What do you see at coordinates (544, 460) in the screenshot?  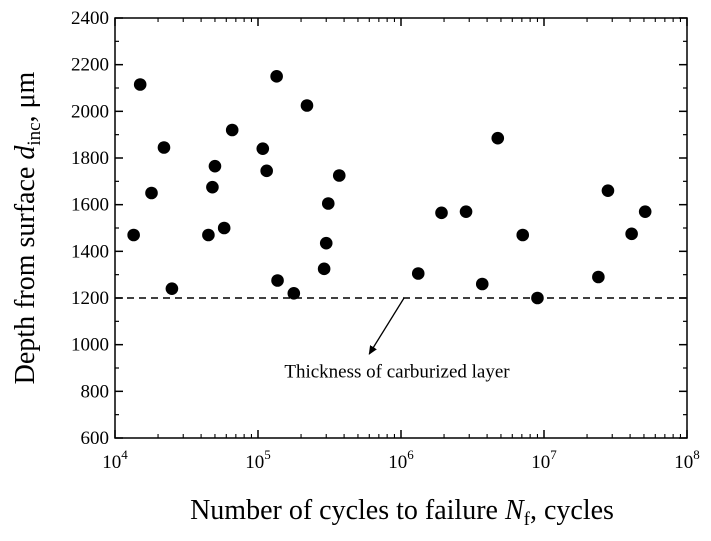 I see `x-tick-label: 10⁷` at bounding box center [544, 460].